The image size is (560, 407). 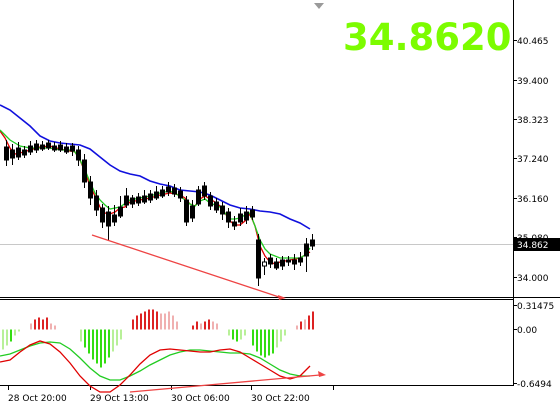 What do you see at coordinates (534, 385) in the screenshot?
I see `osc-label-bottom: -0.6494` at bounding box center [534, 385].